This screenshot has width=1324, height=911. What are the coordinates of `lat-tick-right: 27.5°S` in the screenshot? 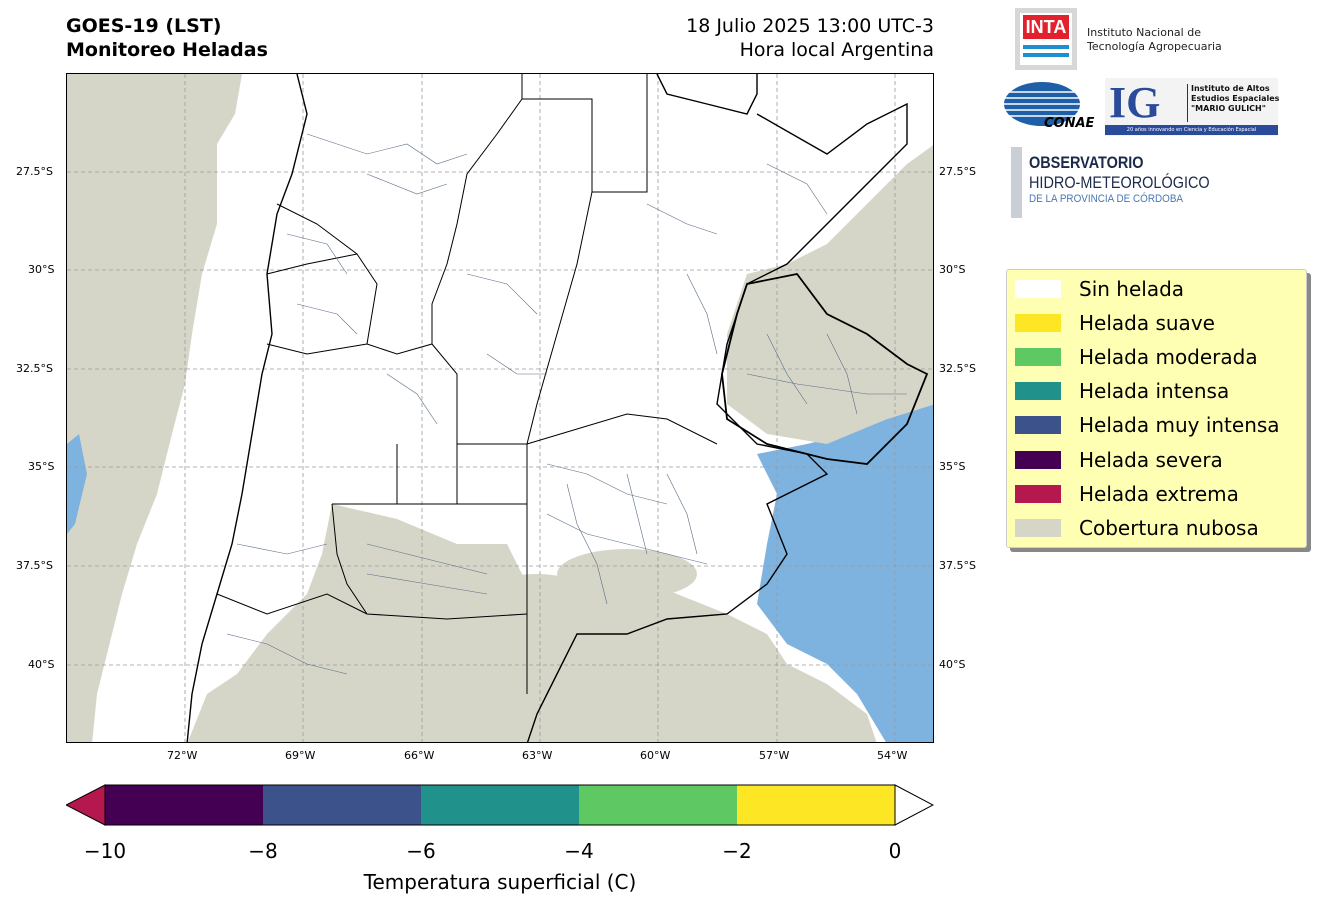 It's located at (957, 171).